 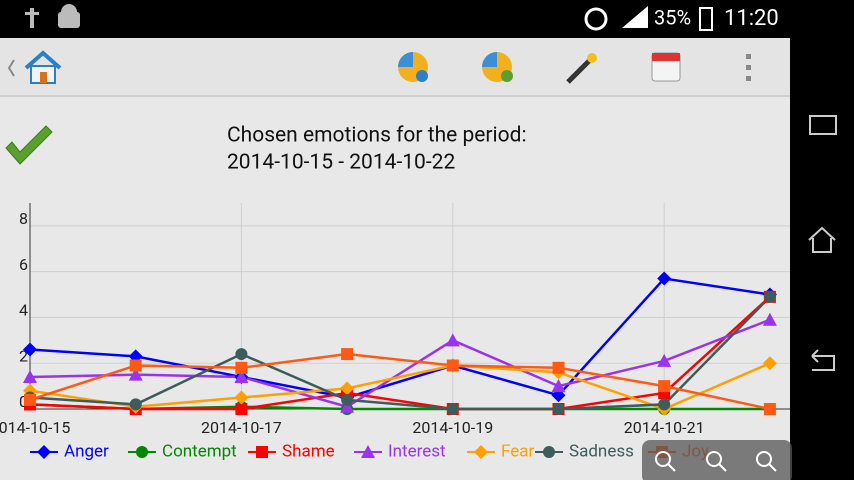 What do you see at coordinates (35, 427) in the screenshot?
I see `x-tick-label: 2014-10-15` at bounding box center [35, 427].